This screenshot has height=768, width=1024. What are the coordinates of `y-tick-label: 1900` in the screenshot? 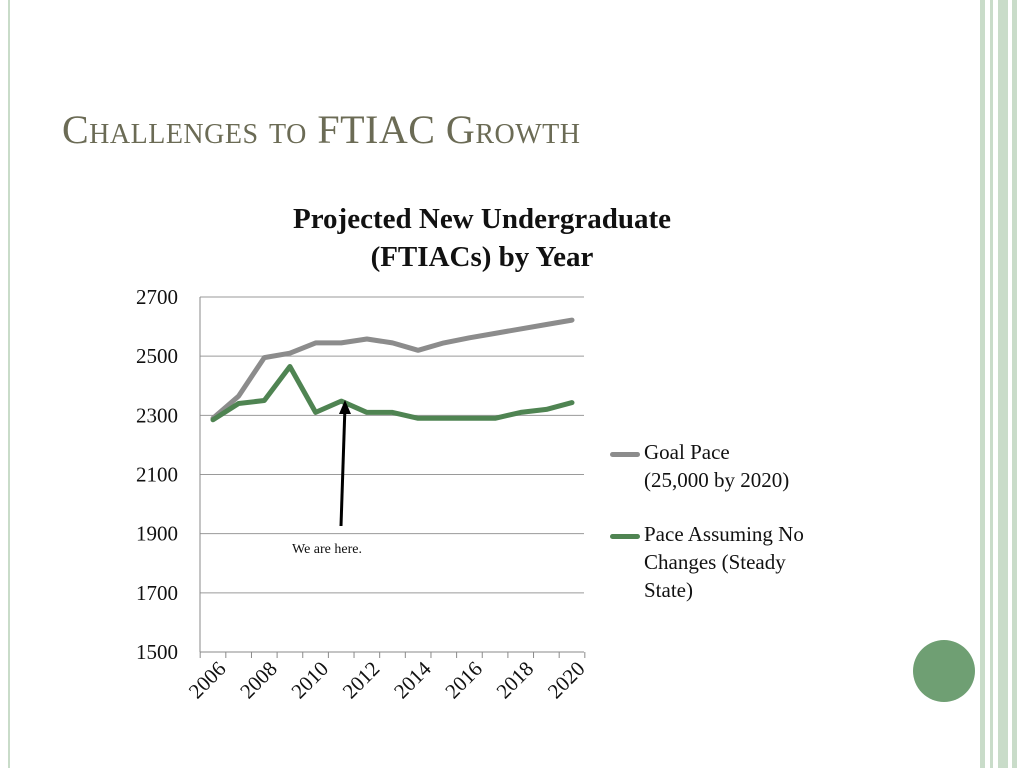 It's located at (157, 534).